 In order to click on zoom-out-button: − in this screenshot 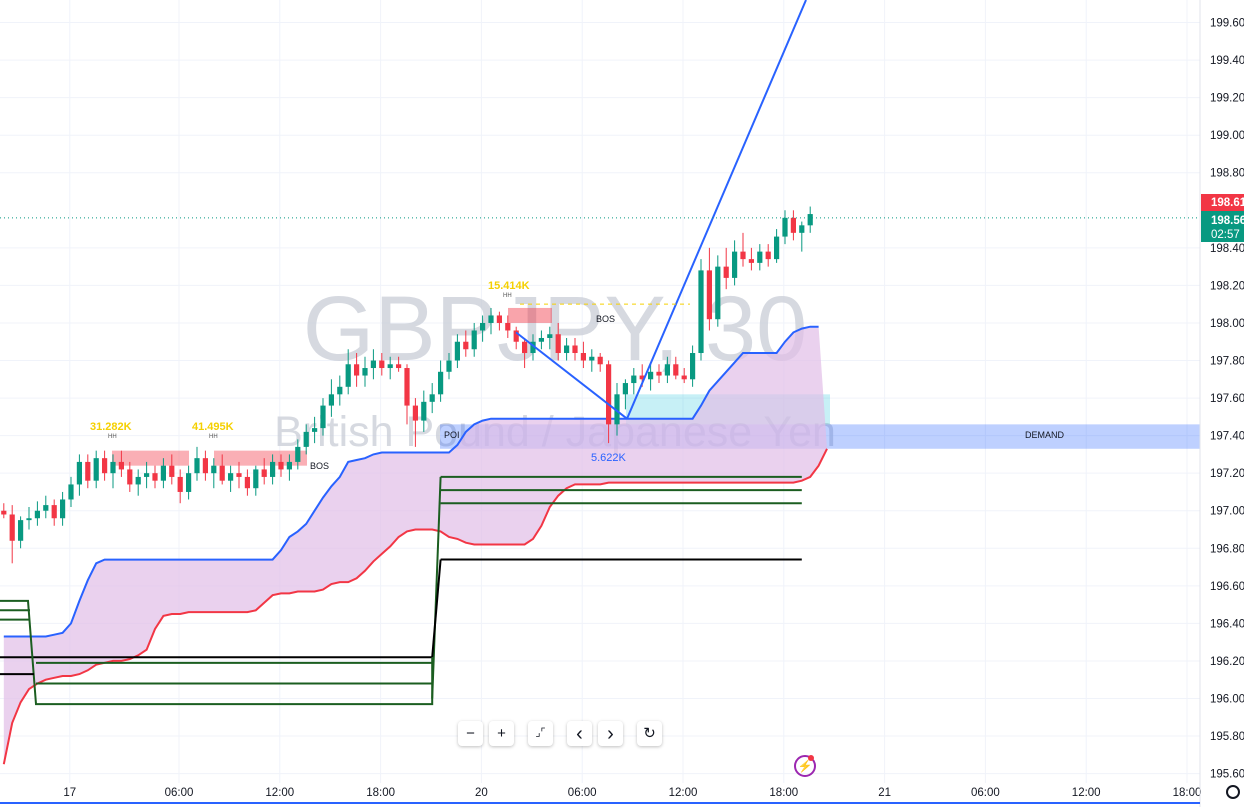, I will do `click(470, 733)`.